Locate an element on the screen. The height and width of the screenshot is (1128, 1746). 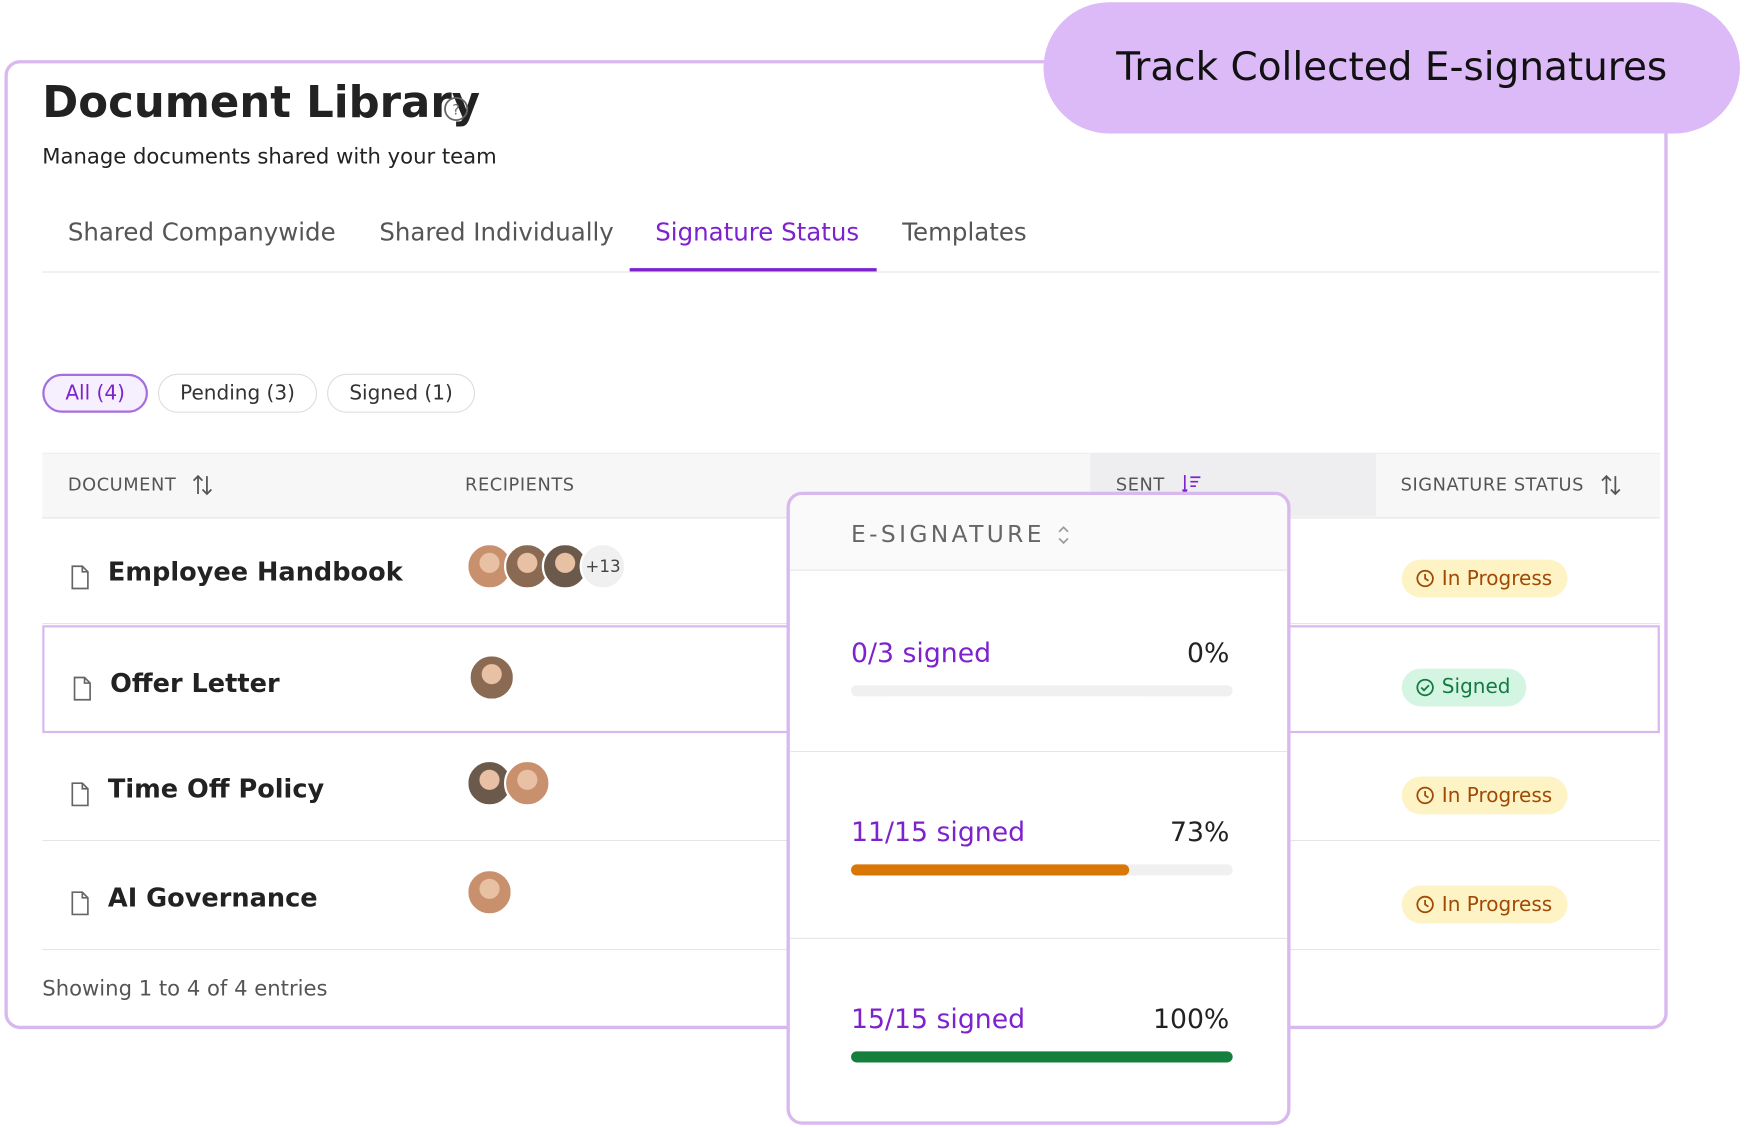
popup-header-bg is located at coordinates (1038, 533).